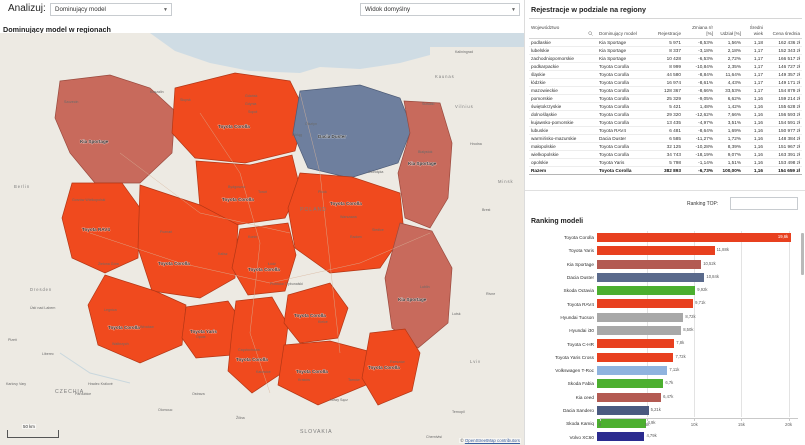 The height and width of the screenshot is (445, 805). I want to click on cell-r13-c5: 1,16, so click(754, 147).